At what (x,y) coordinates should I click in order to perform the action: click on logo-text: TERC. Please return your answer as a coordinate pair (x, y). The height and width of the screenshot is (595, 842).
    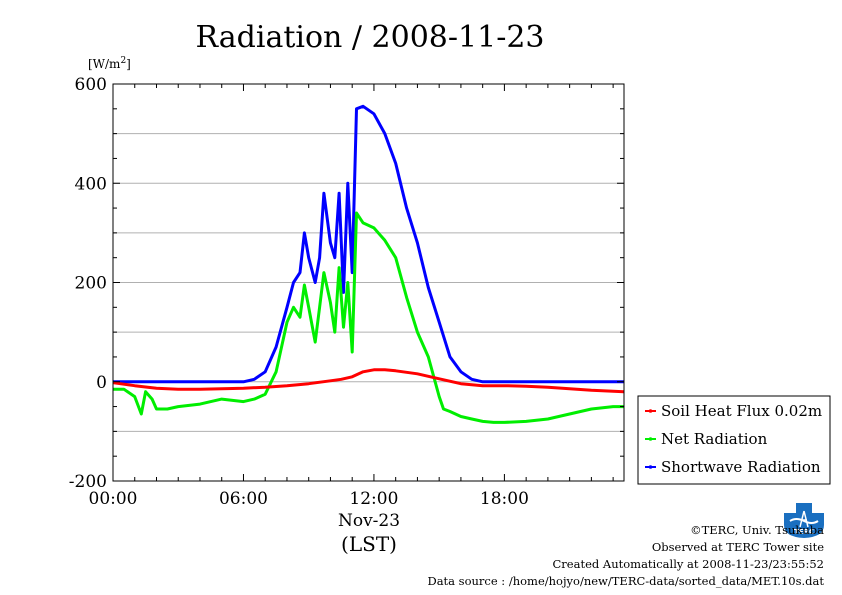
    Looking at the image, I should click on (804, 532).